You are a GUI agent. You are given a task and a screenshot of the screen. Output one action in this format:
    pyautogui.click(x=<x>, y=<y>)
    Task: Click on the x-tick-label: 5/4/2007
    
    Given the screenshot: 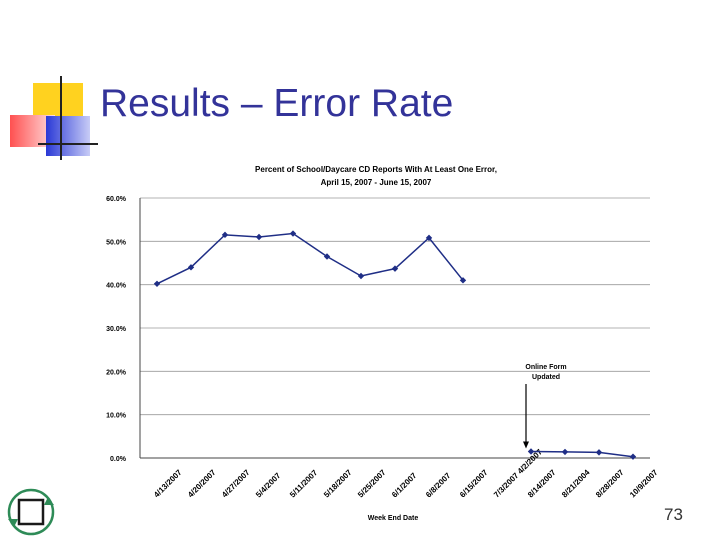 What is the action you would take?
    pyautogui.click(x=268, y=485)
    